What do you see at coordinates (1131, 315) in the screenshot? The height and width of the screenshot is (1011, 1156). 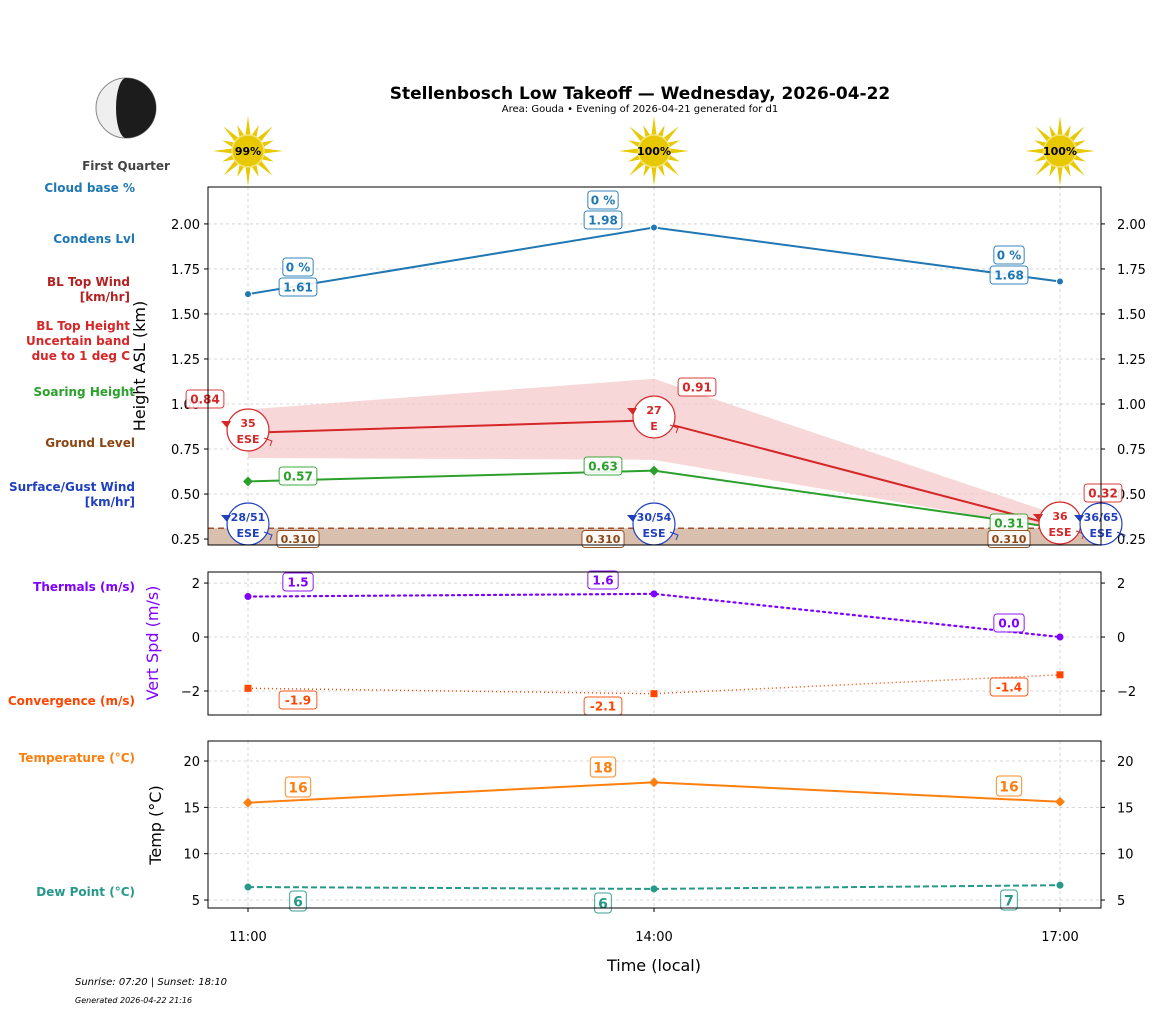 I see `y-tick-label-right: 1.50` at bounding box center [1131, 315].